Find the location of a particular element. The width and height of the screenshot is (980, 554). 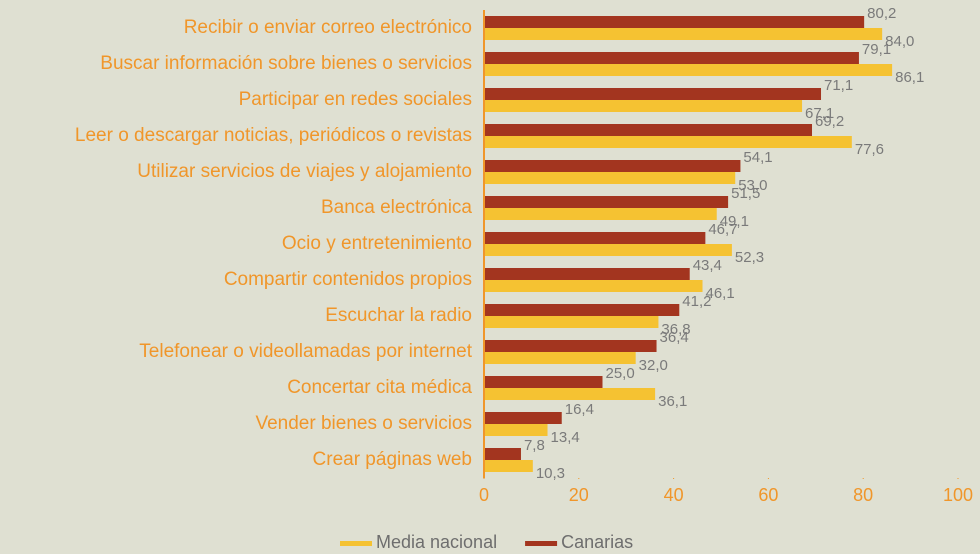

value-label: 32,0 is located at coordinates (653, 365).